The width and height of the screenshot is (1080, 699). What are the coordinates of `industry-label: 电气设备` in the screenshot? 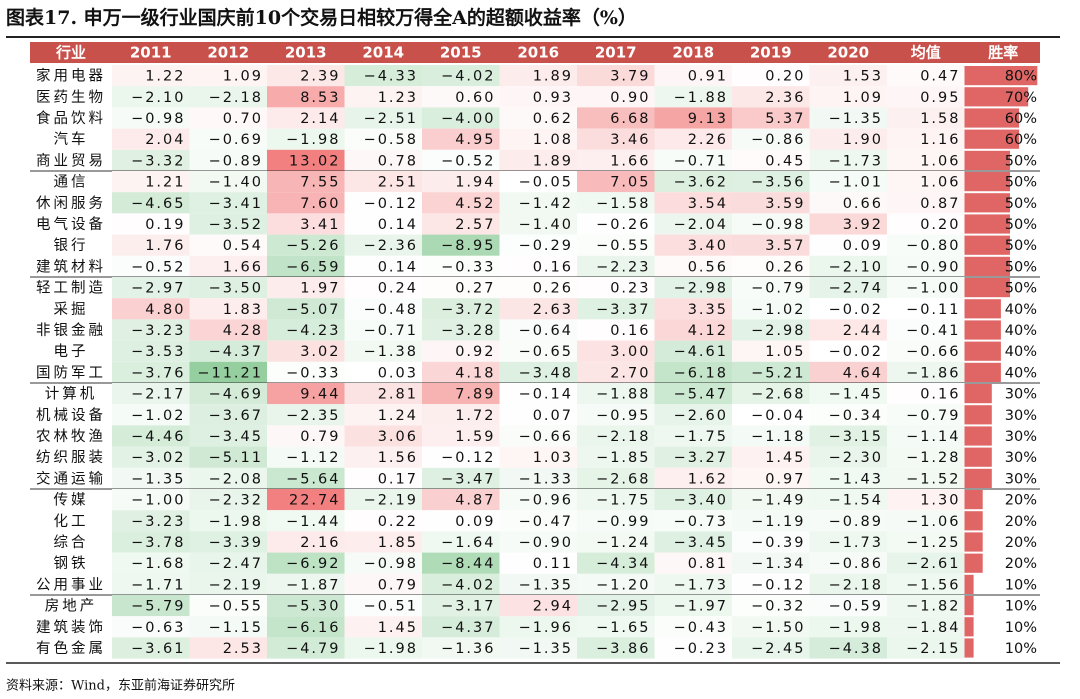 It's located at (71, 224).